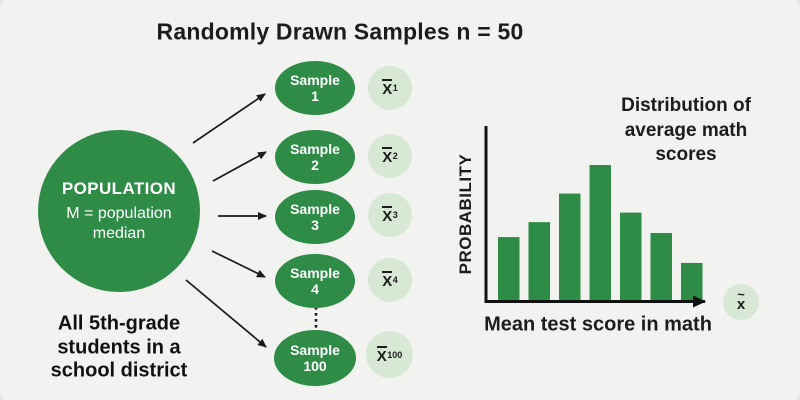  What do you see at coordinates (315, 358) in the screenshot?
I see `sample-100-ellipse: Sample 100` at bounding box center [315, 358].